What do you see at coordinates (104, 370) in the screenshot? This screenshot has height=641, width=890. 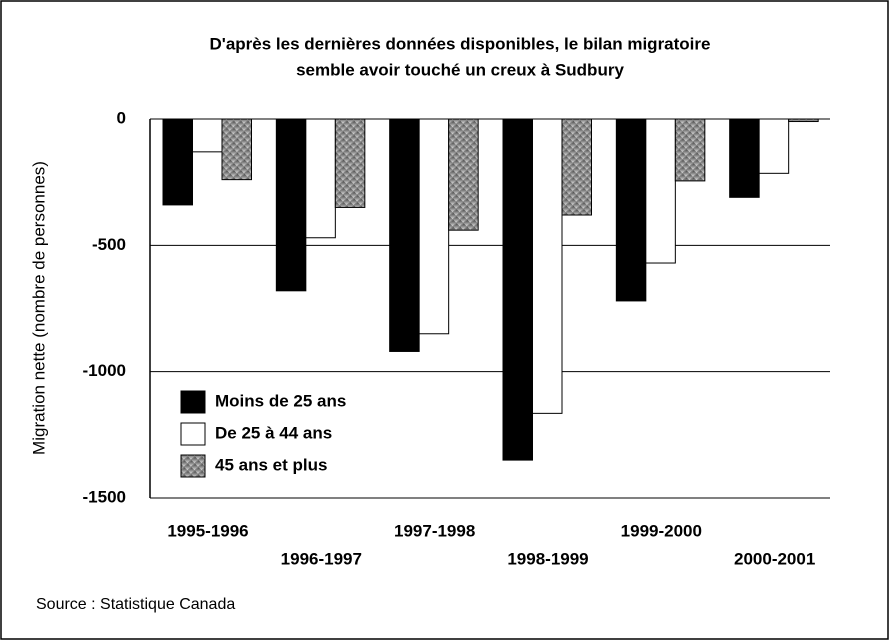 I see `y-tick-label: -1000` at bounding box center [104, 370].